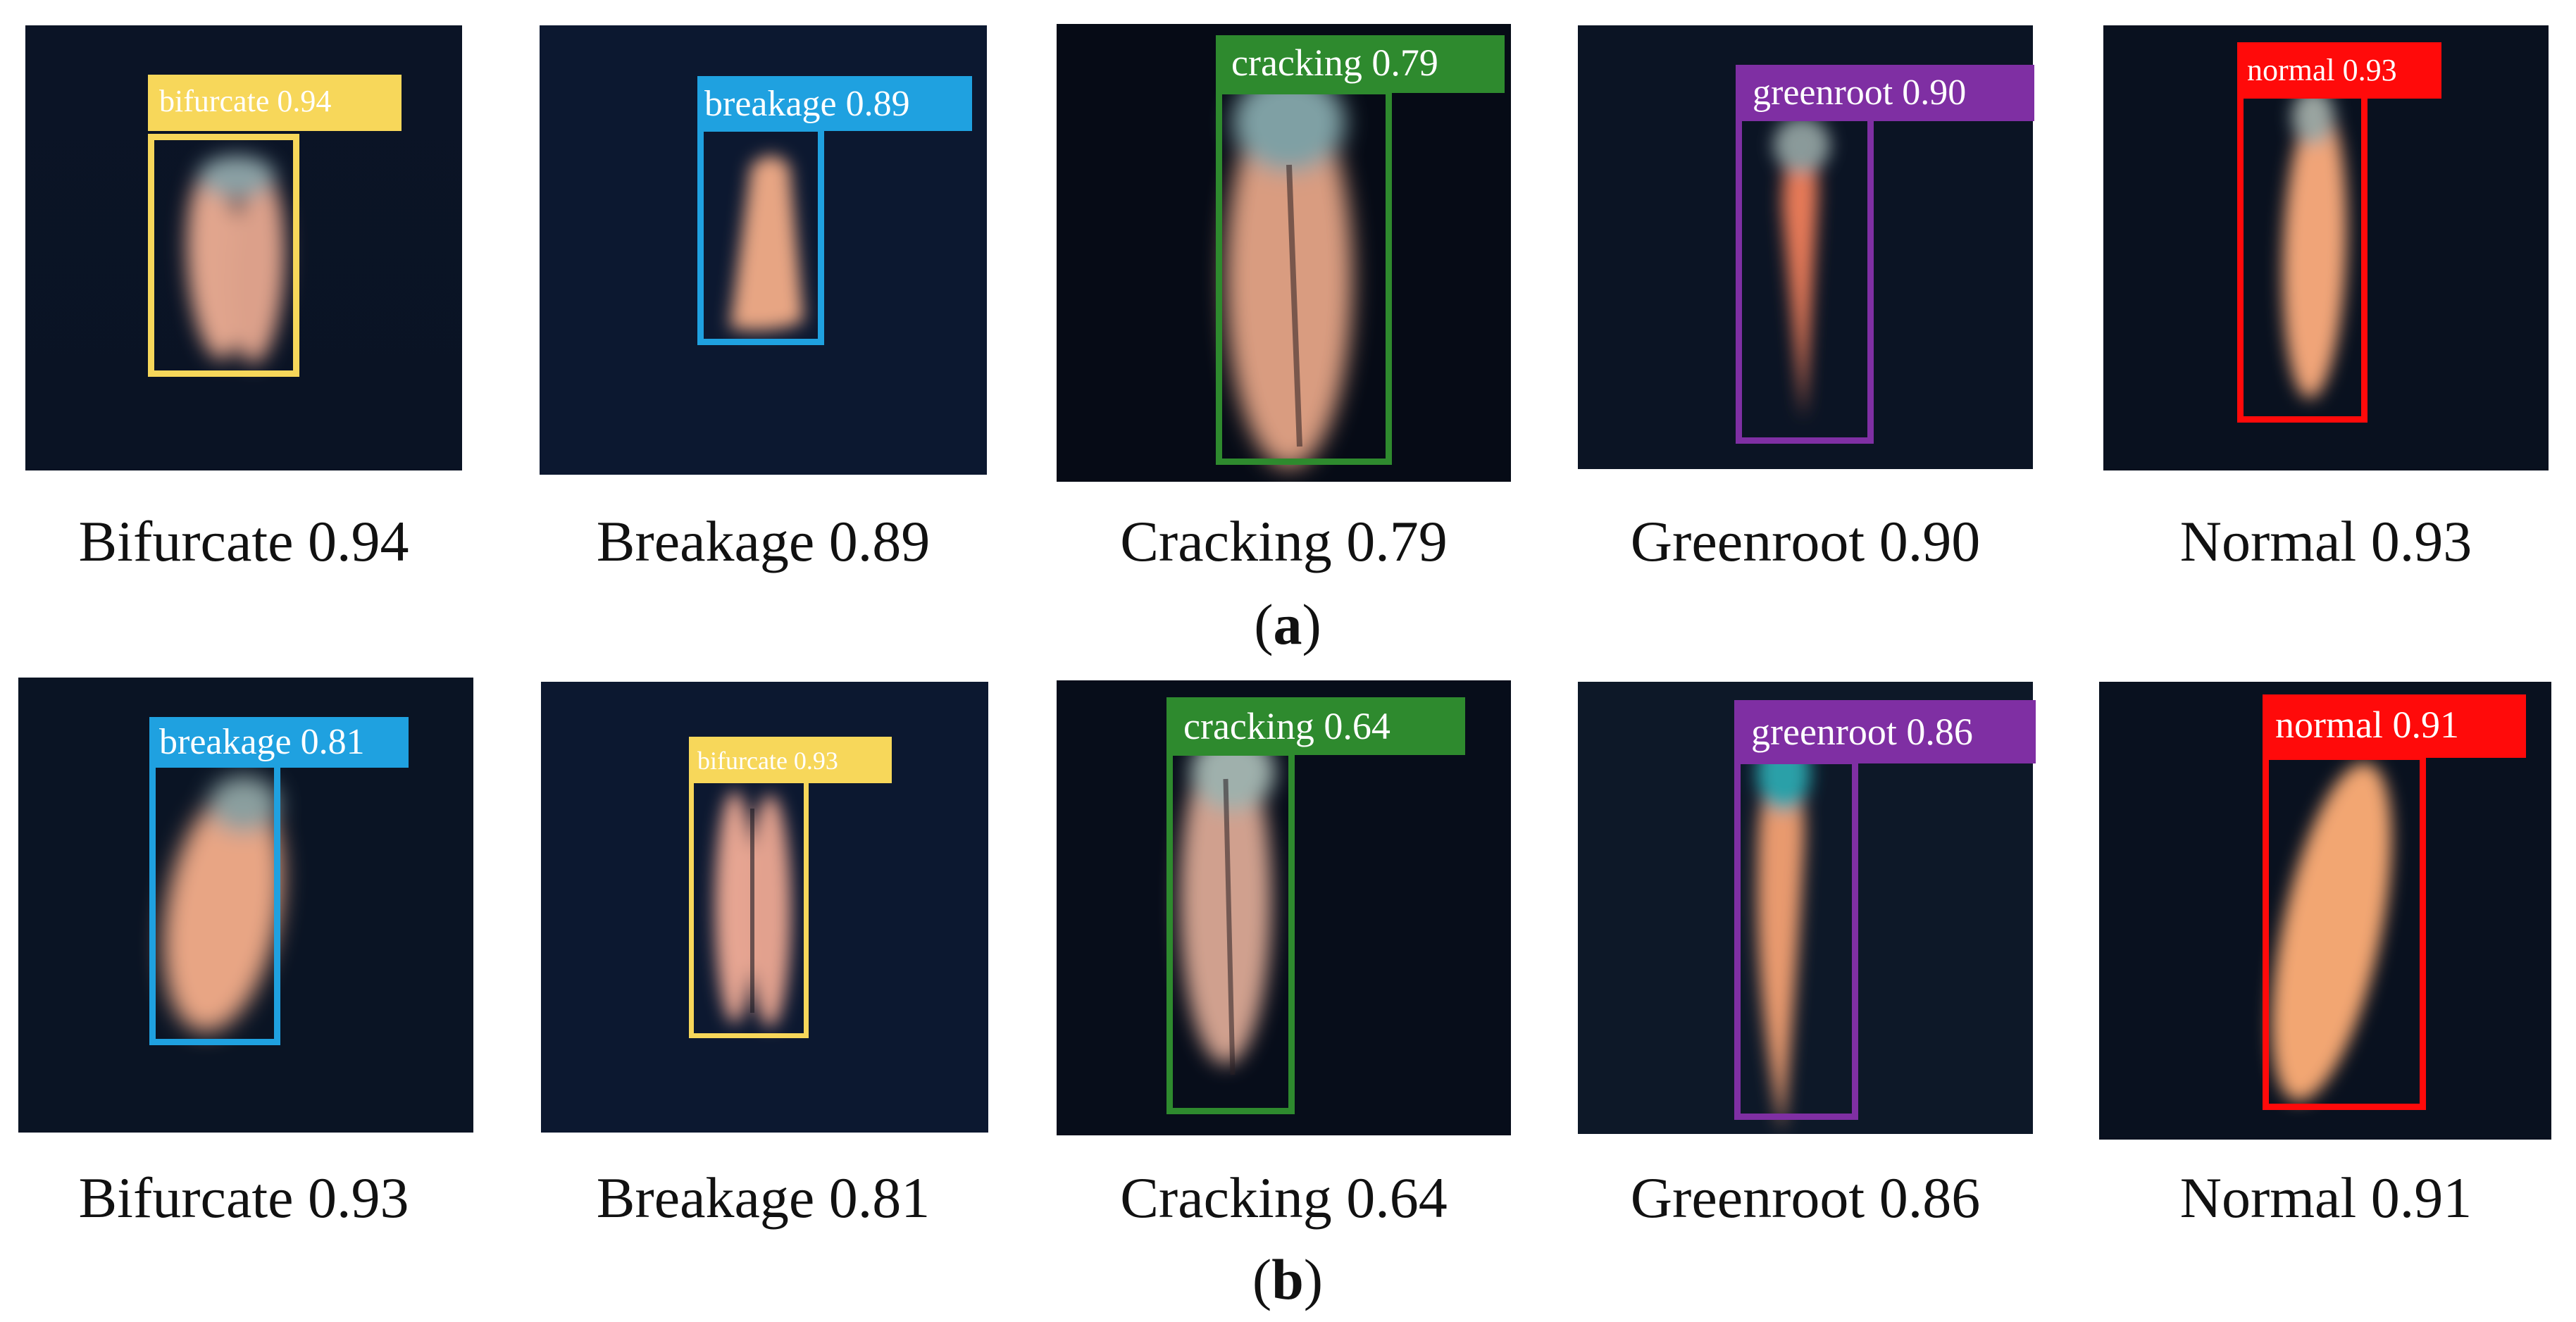 The width and height of the screenshot is (2576, 1322). Describe the element at coordinates (1288, 1279) in the screenshot. I see `subfigure-label-b: (b)` at that location.